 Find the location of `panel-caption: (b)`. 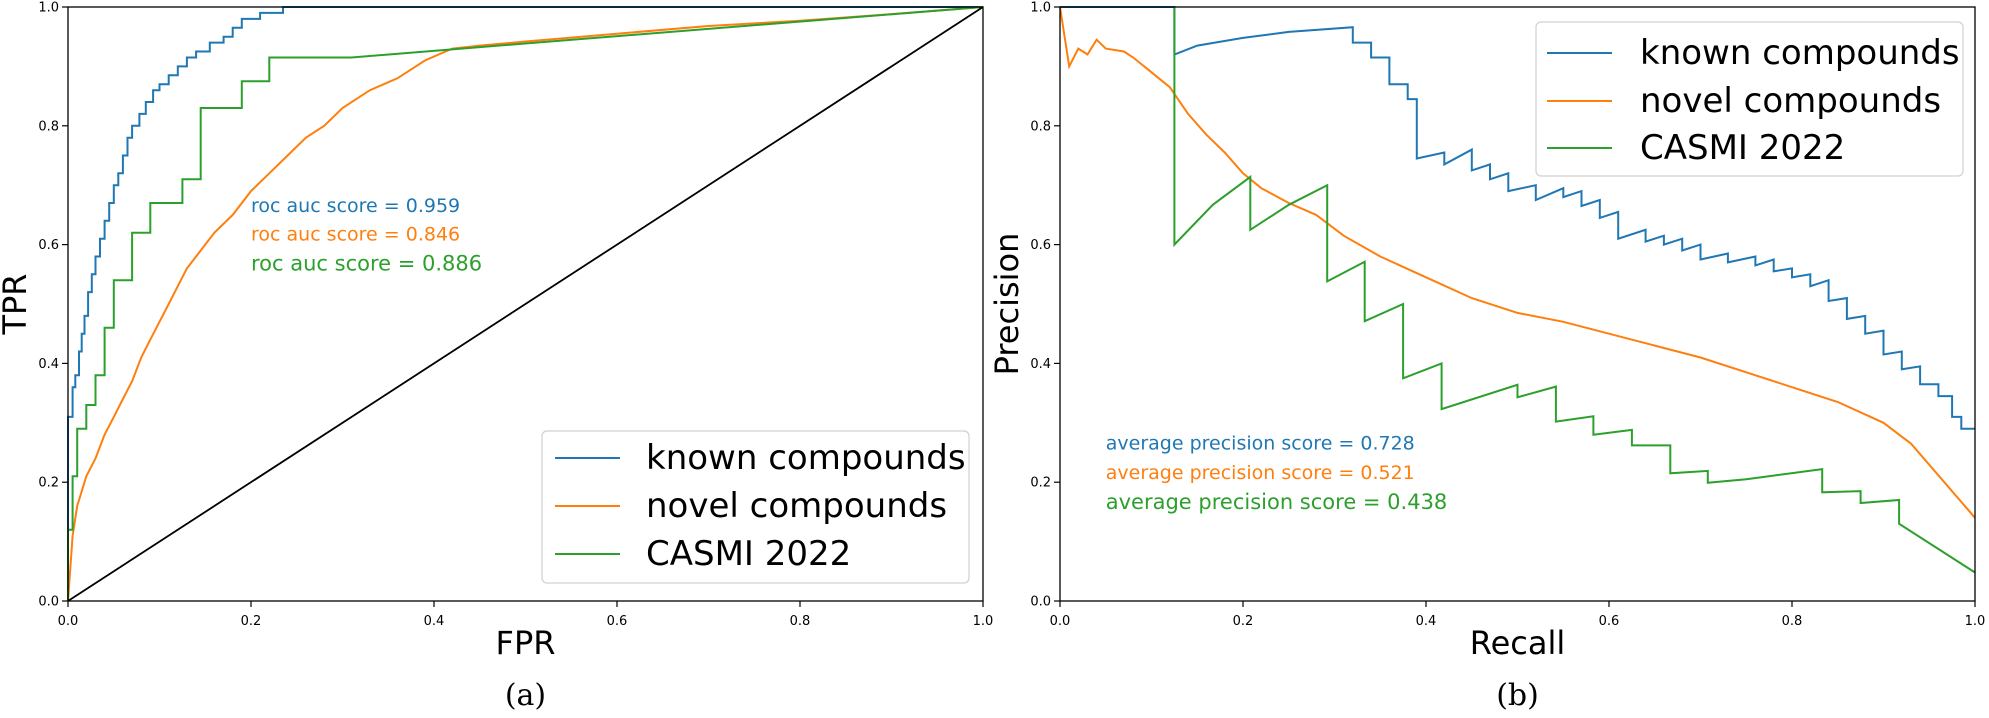

panel-caption: (b) is located at coordinates (1517, 695).